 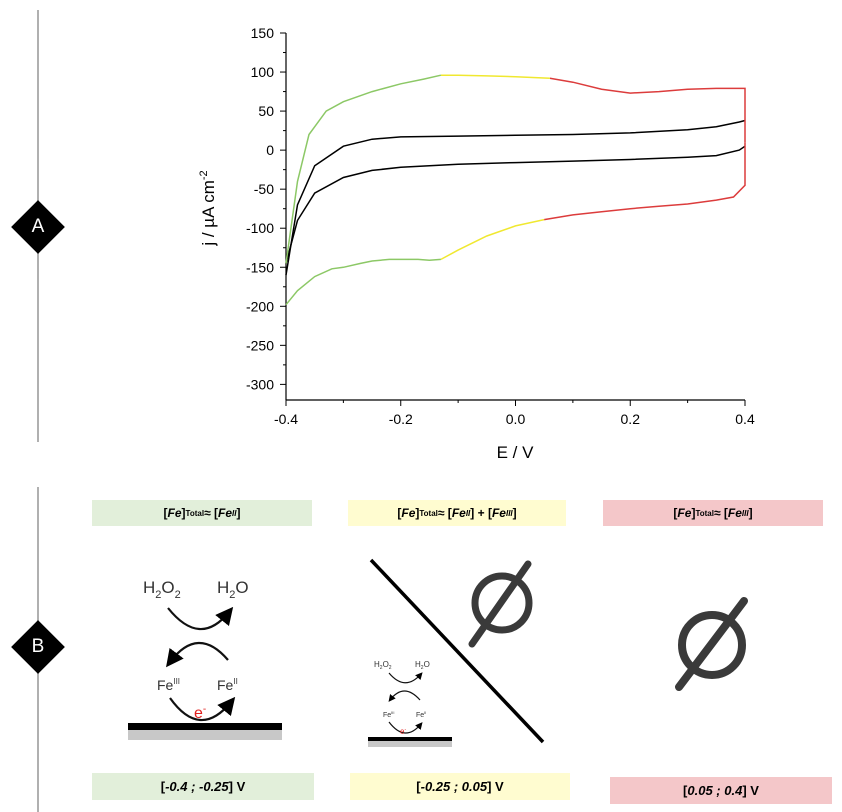 What do you see at coordinates (260, 306) in the screenshot?
I see `y-tick-label: -200` at bounding box center [260, 306].